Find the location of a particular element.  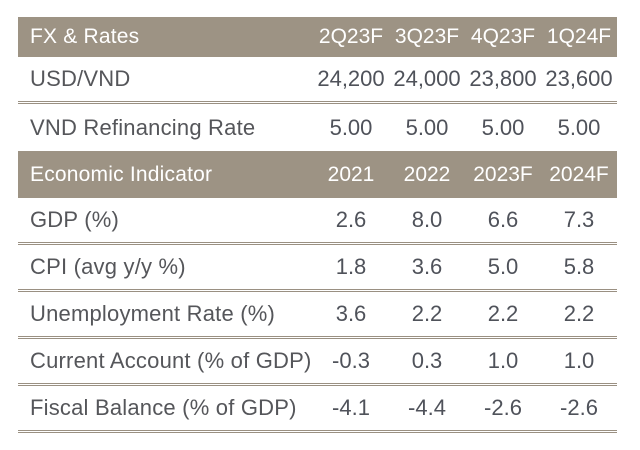

cell-unemployment-2022: 2.2 is located at coordinates (427, 313).